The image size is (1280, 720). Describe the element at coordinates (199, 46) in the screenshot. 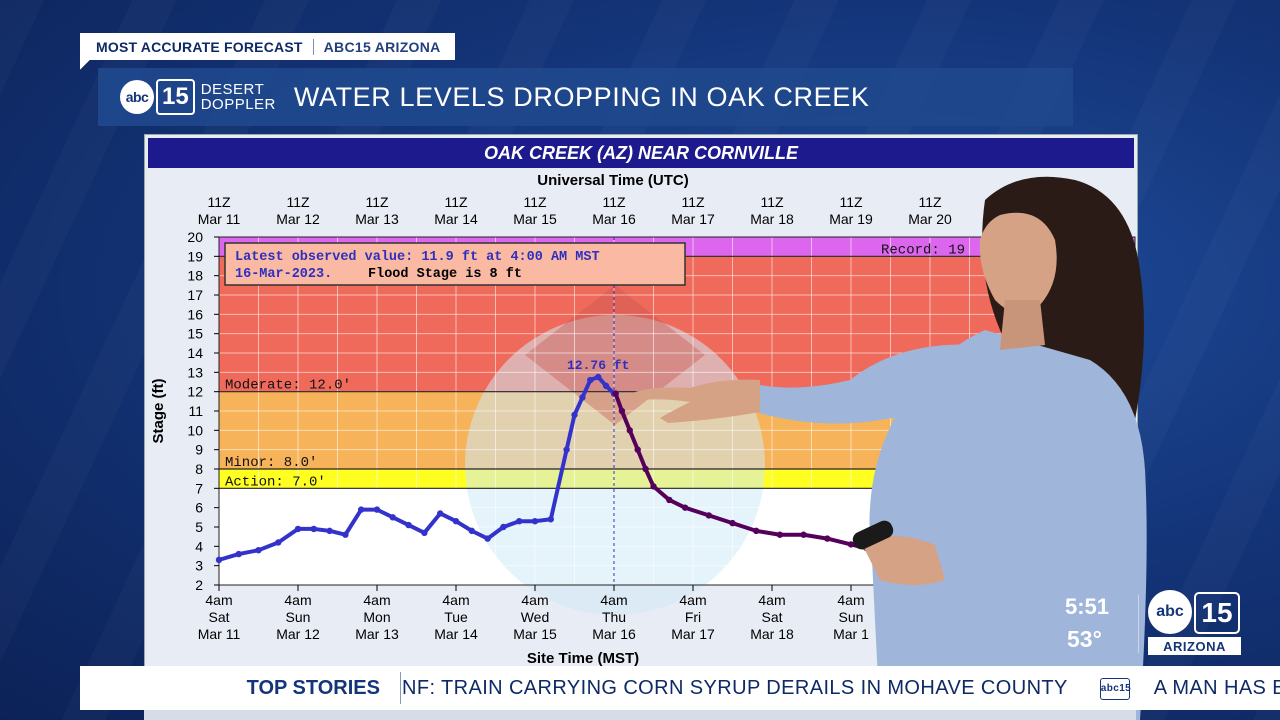

I see `brand-tag-primary: MOST ACCURATE FORECAST` at that location.